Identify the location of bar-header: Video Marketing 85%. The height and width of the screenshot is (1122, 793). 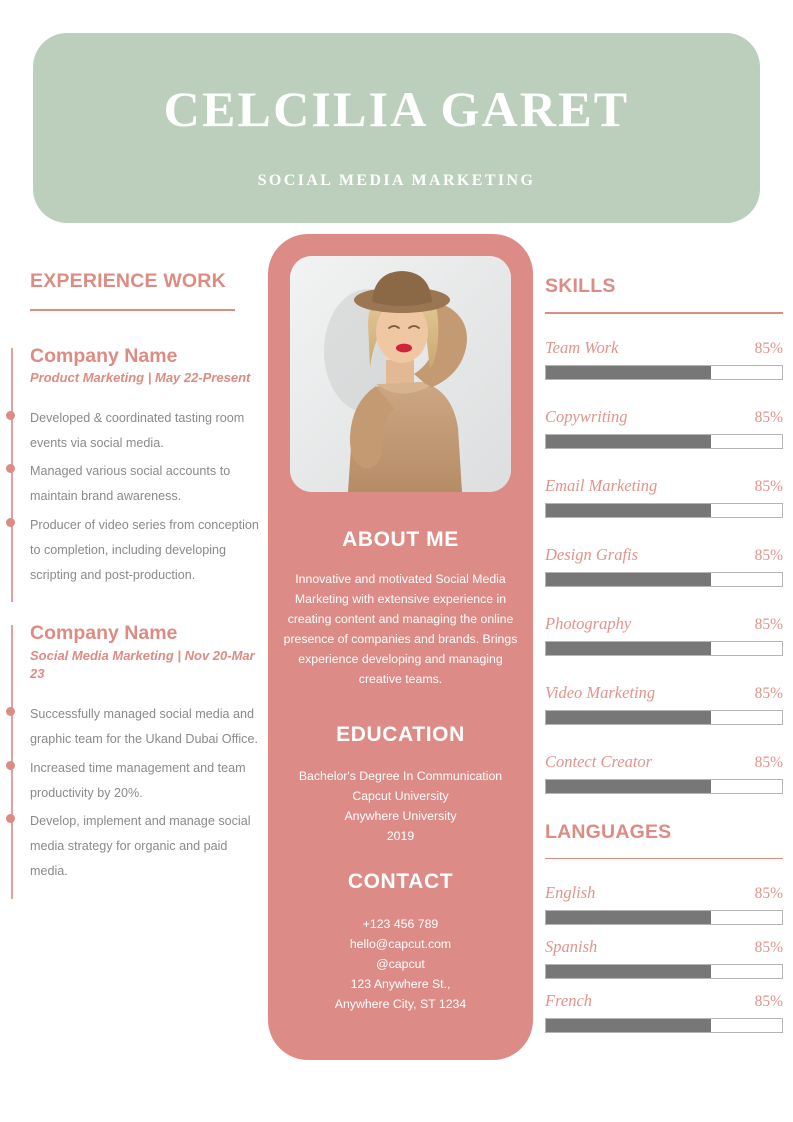
(664, 693).